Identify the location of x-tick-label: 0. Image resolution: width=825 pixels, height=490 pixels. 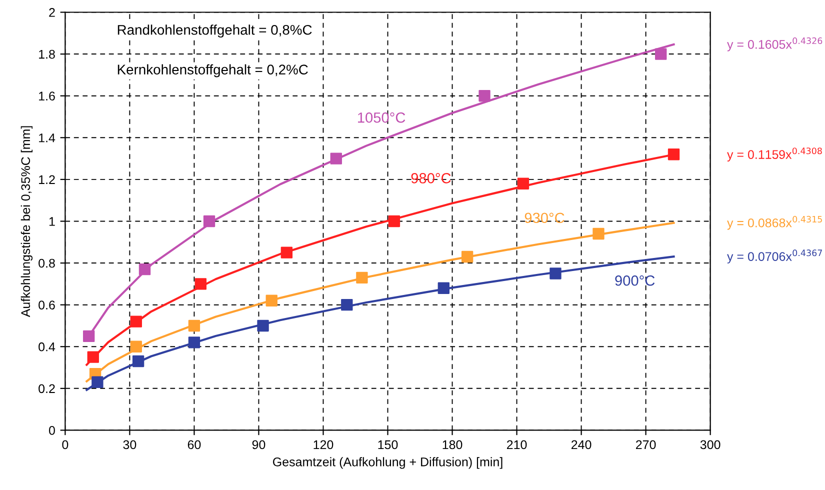
(65, 445).